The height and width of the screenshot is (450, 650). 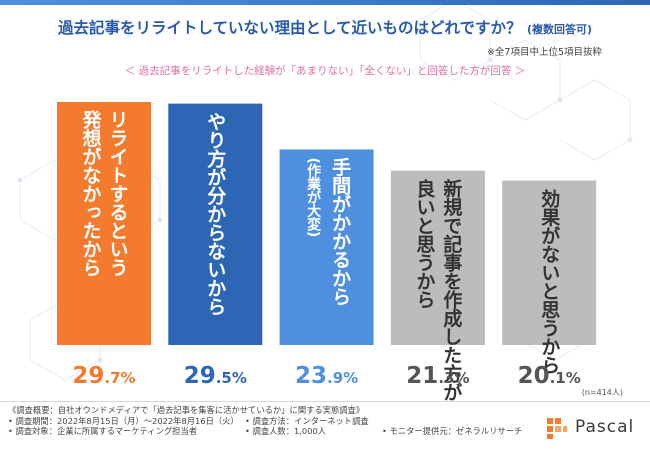 I want to click on survey-count: • 調査人数：1,000人, so click(x=286, y=431).